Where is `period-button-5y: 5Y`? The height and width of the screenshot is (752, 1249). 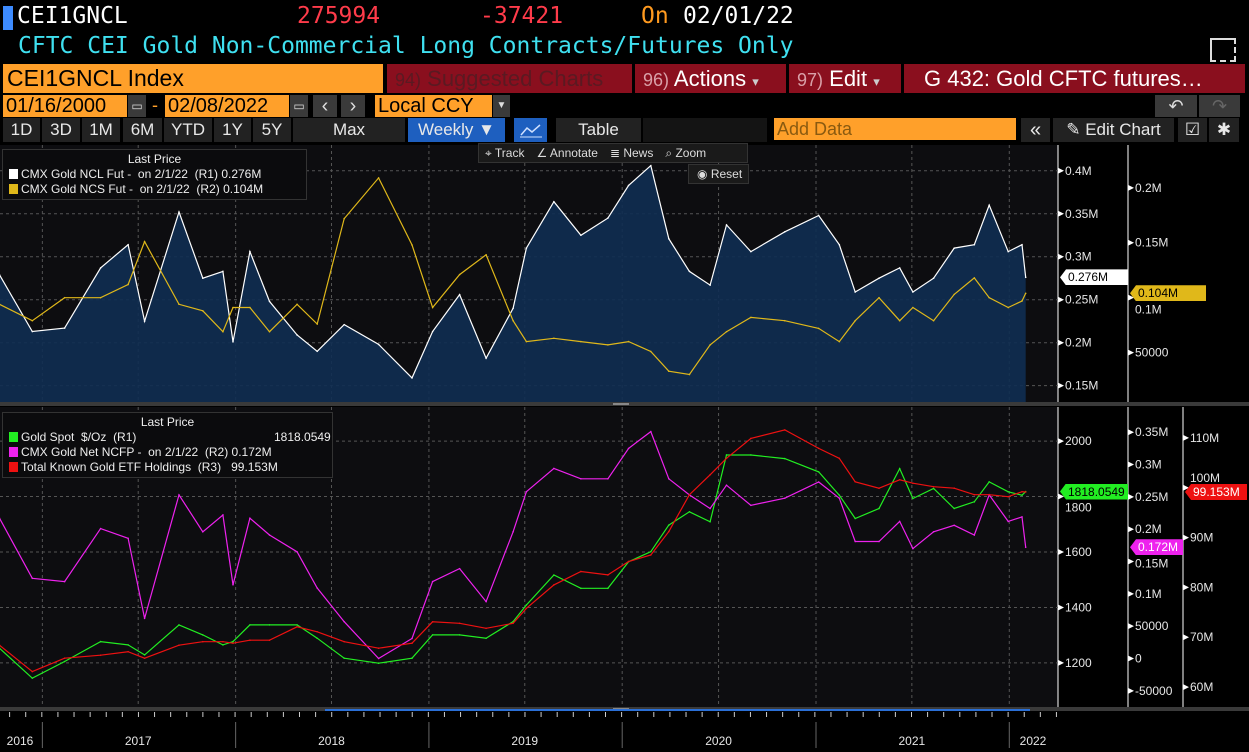 period-button-5y: 5Y is located at coordinates (272, 130).